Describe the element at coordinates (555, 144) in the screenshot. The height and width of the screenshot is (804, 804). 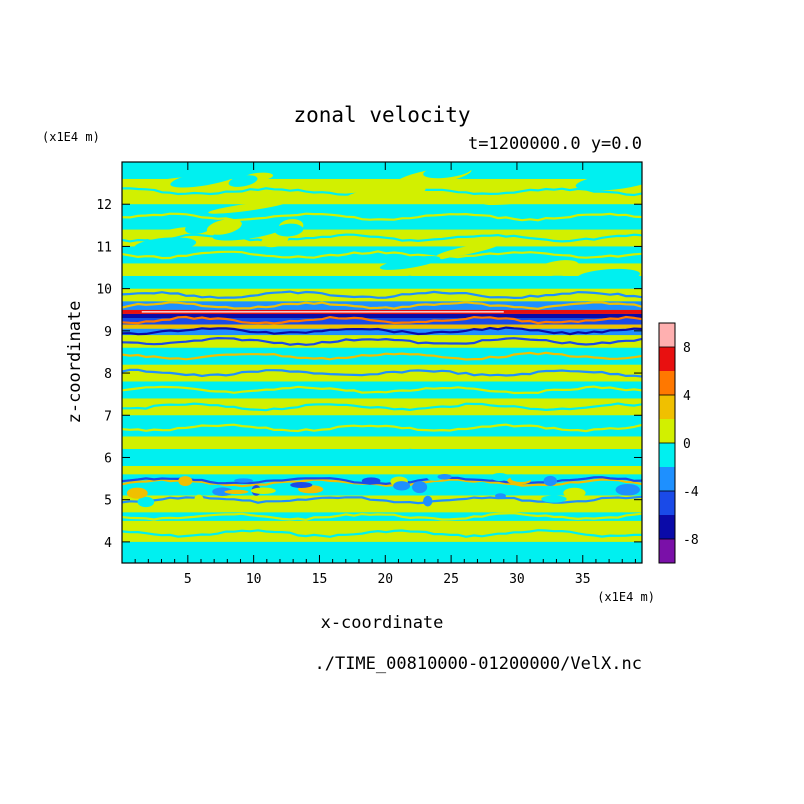
I see `chart-subtitle: t=1200000.0 y=0.0` at that location.